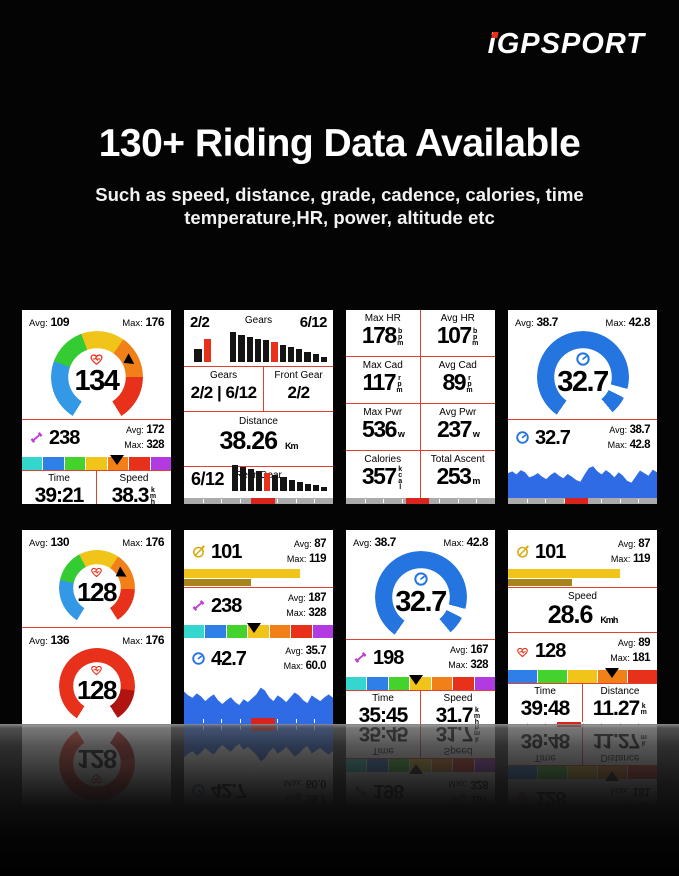 The width and height of the screenshot is (679, 876). What do you see at coordinates (258, 549) in the screenshot?
I see `cadence-row: 101 Avg: 87 Max: 119` at bounding box center [258, 549].